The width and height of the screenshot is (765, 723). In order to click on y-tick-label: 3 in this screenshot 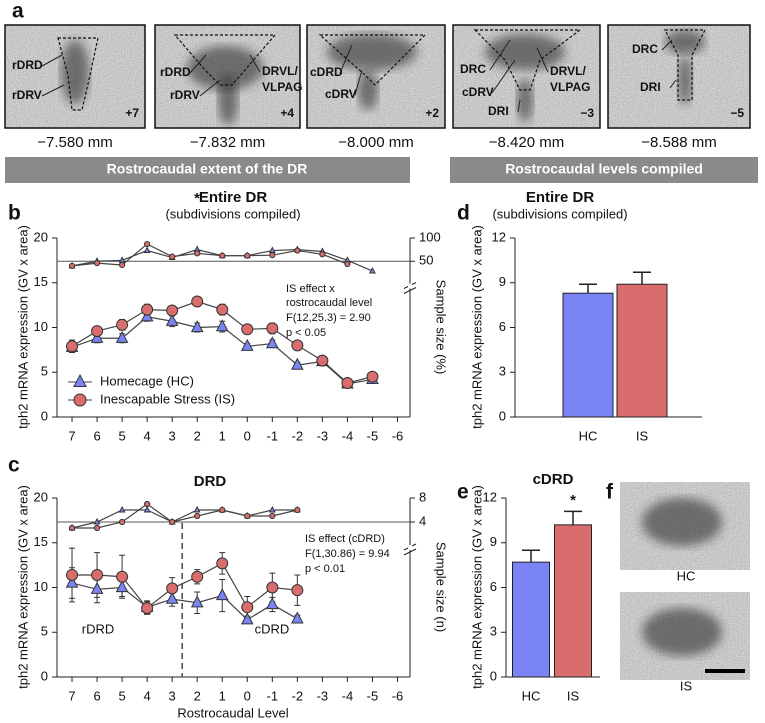, I will do `click(502, 371)`.